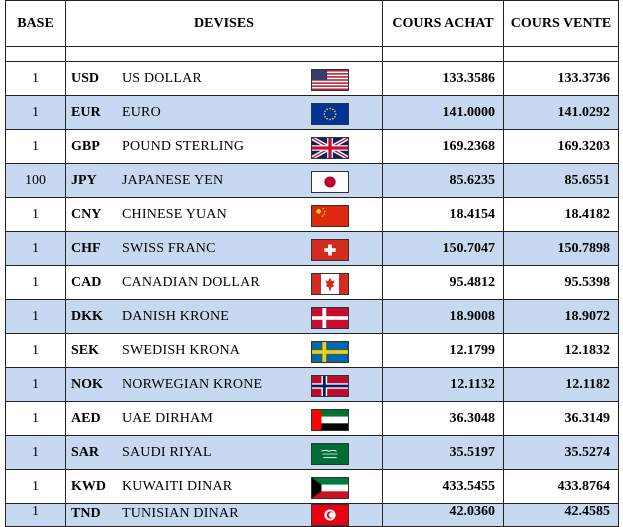 The height and width of the screenshot is (527, 623). What do you see at coordinates (86, 513) in the screenshot?
I see `currency-code: TND` at bounding box center [86, 513].